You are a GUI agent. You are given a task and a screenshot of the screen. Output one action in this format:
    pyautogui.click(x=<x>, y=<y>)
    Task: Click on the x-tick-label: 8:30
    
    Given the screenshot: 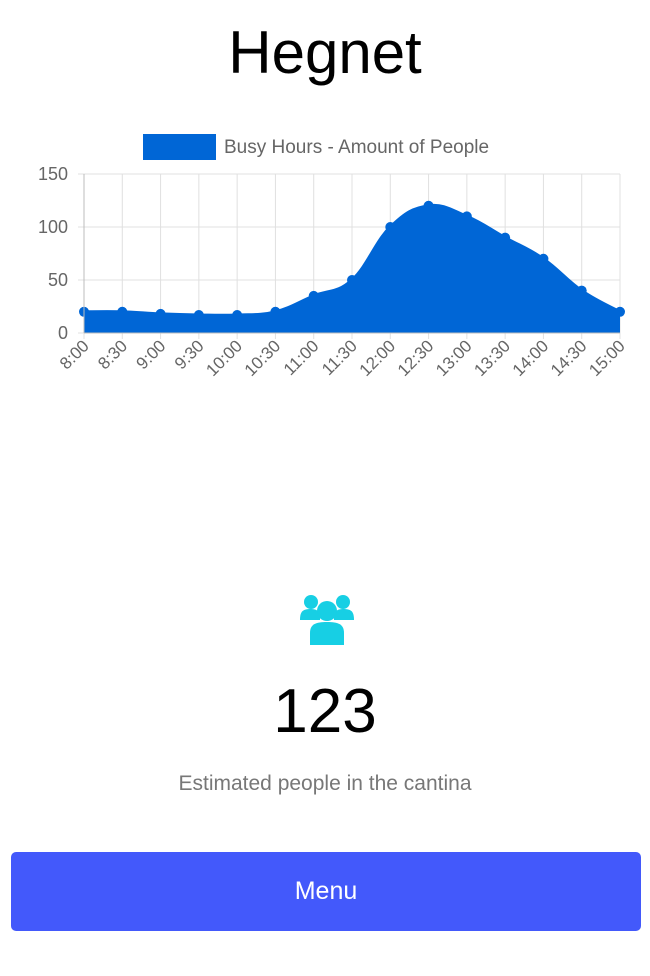 What is the action you would take?
    pyautogui.click(x=112, y=354)
    